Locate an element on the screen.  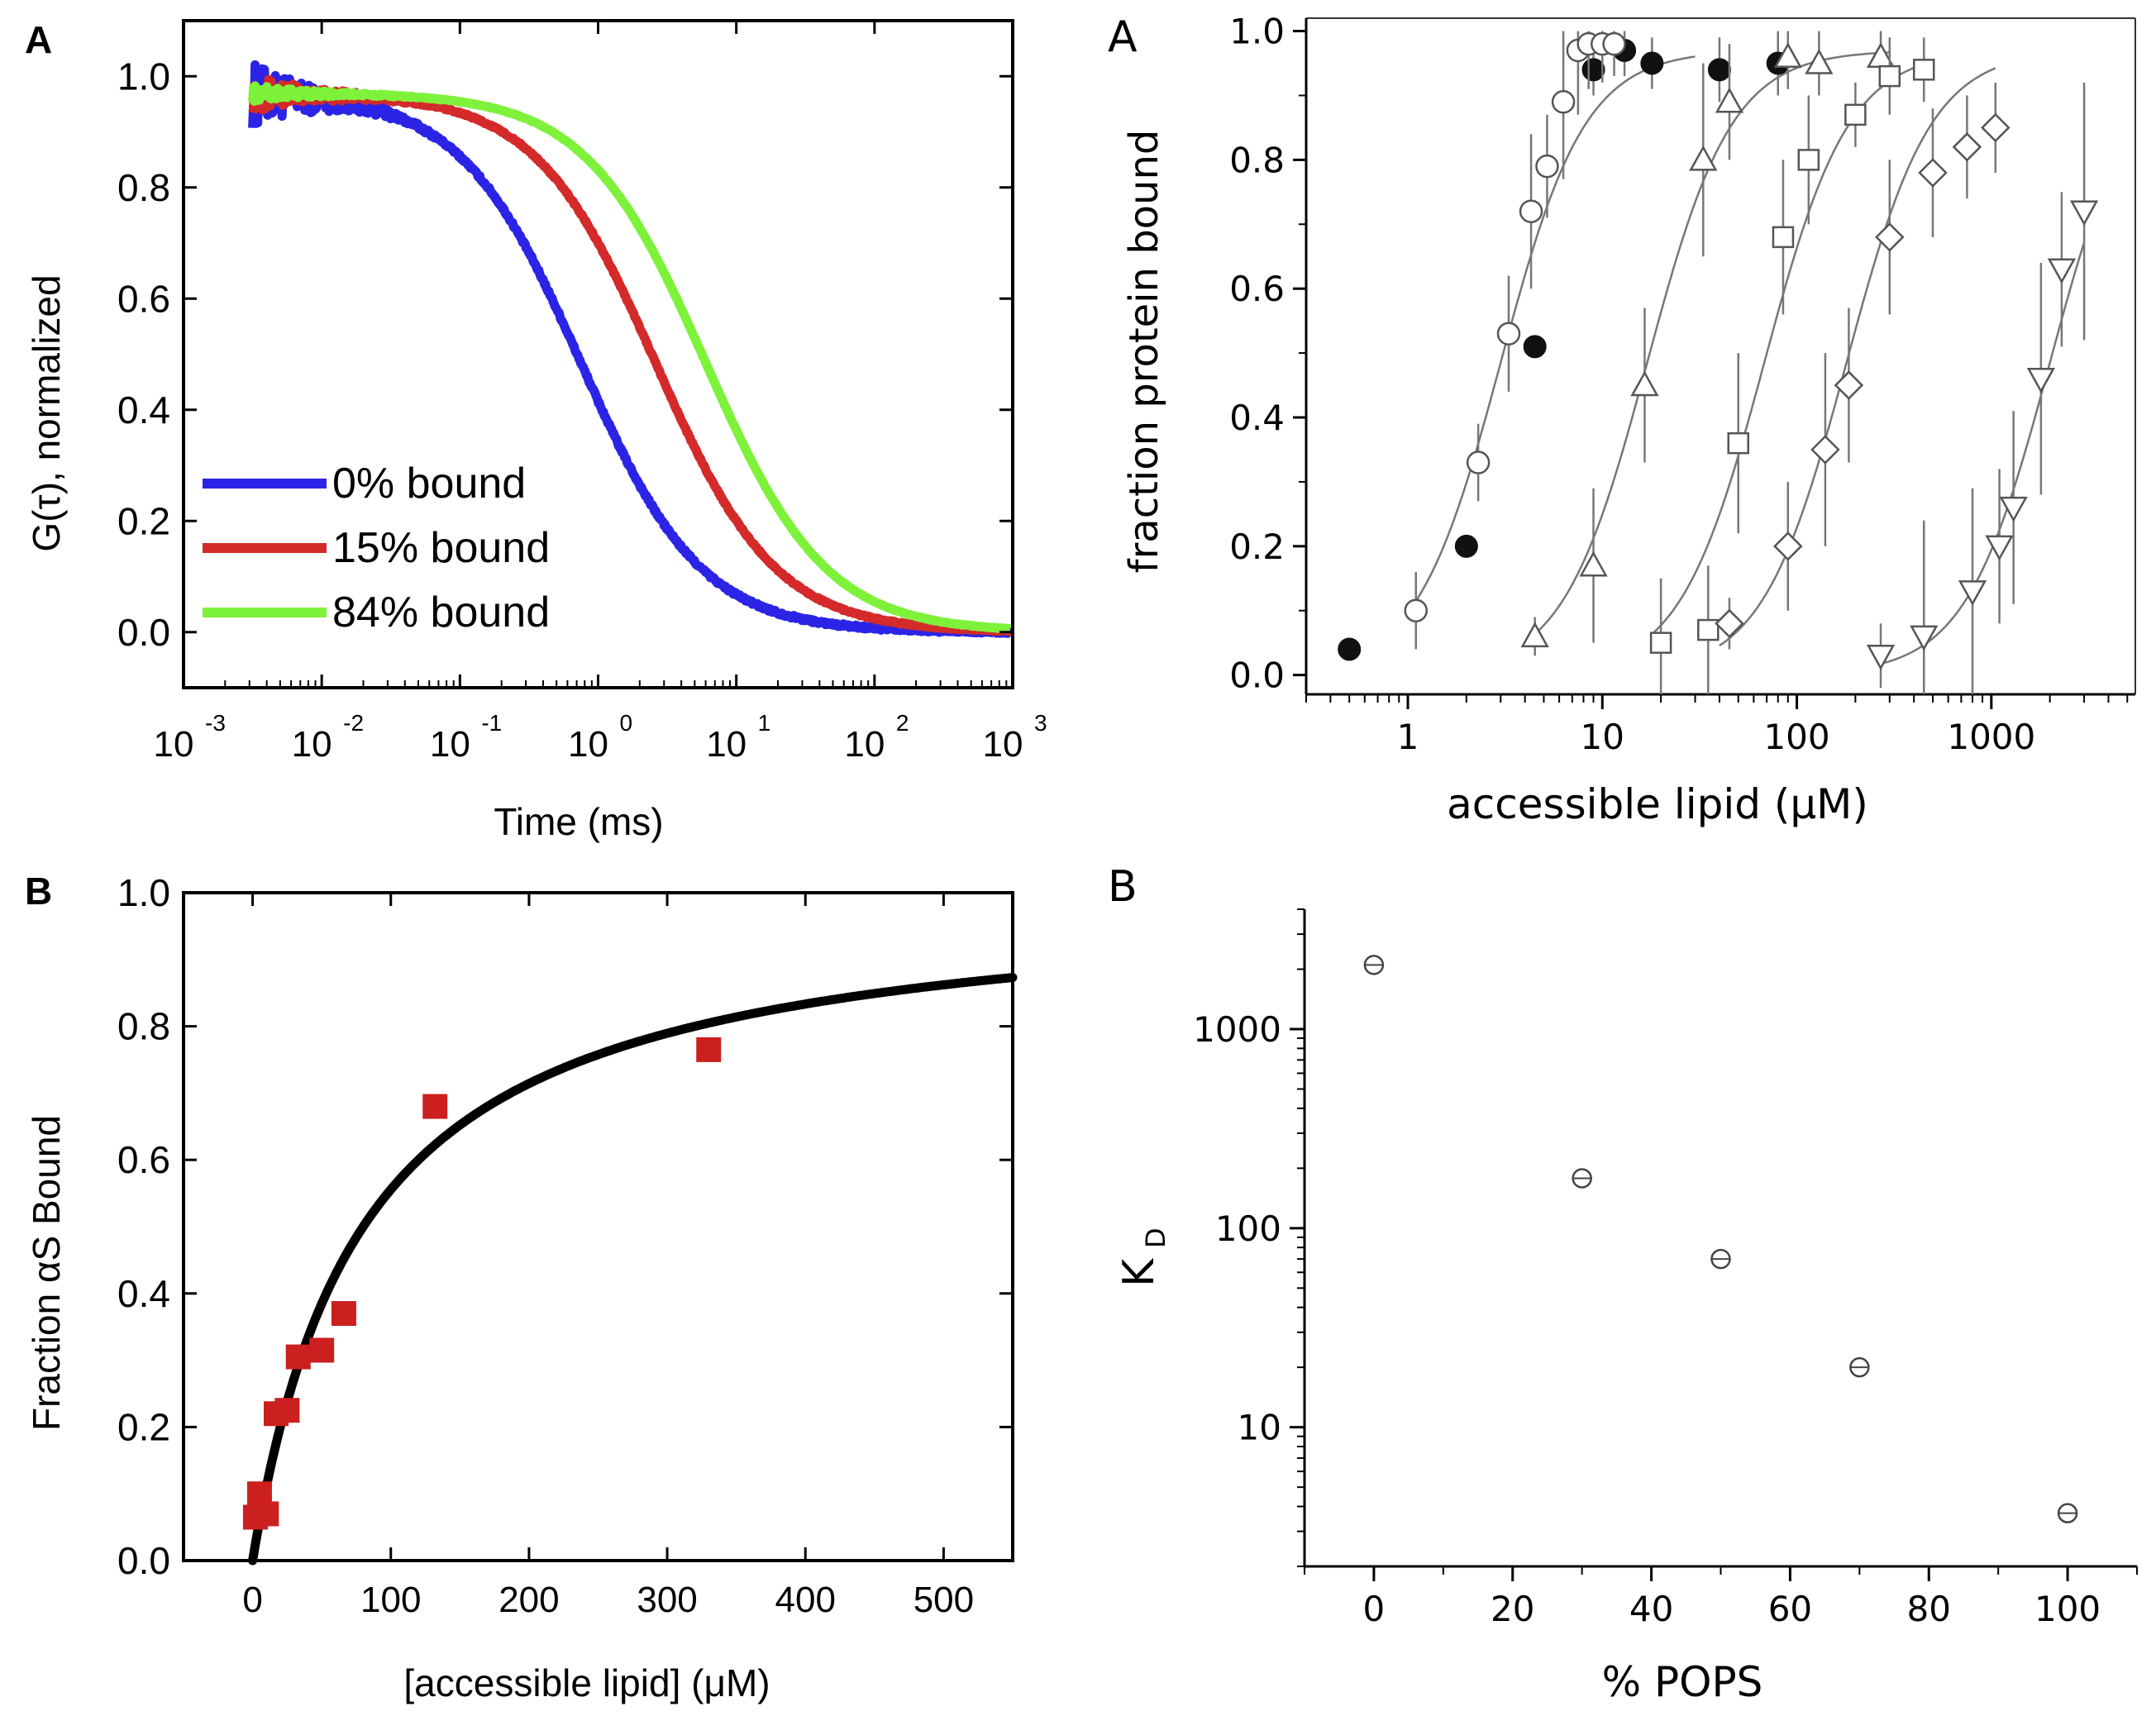
y-tick-label-bl: 1.0 is located at coordinates (143, 892).